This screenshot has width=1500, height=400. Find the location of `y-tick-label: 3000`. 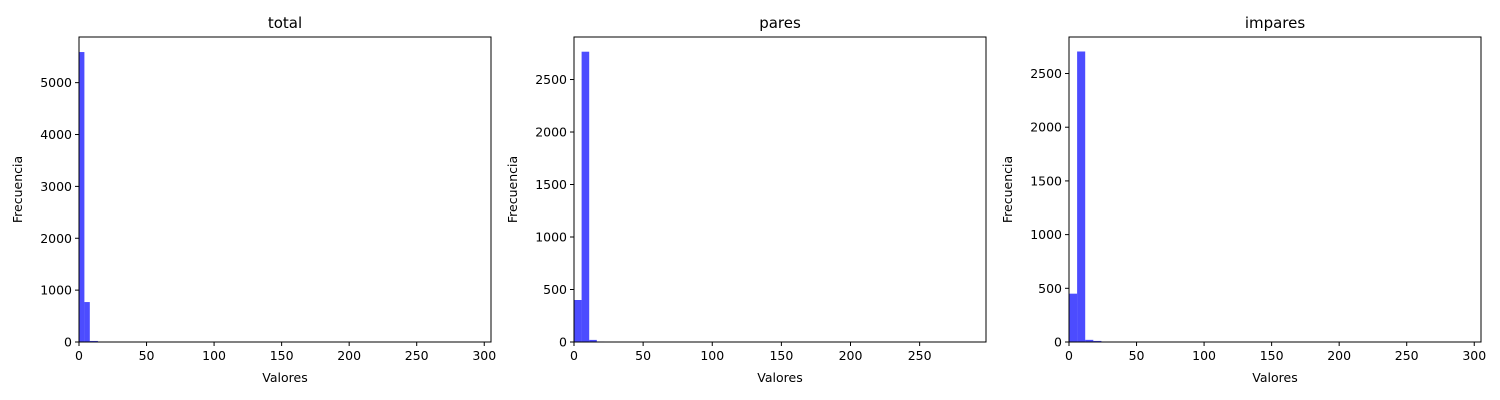

y-tick-label: 3000 is located at coordinates (56, 186).